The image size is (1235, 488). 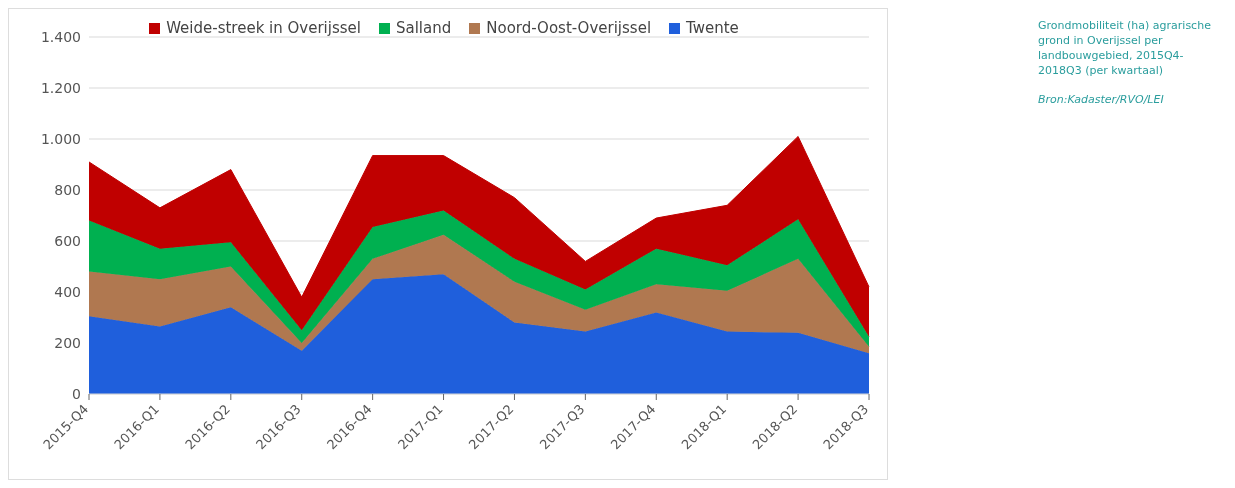 I want to click on y-tick-label: 400, so click(x=67, y=291).